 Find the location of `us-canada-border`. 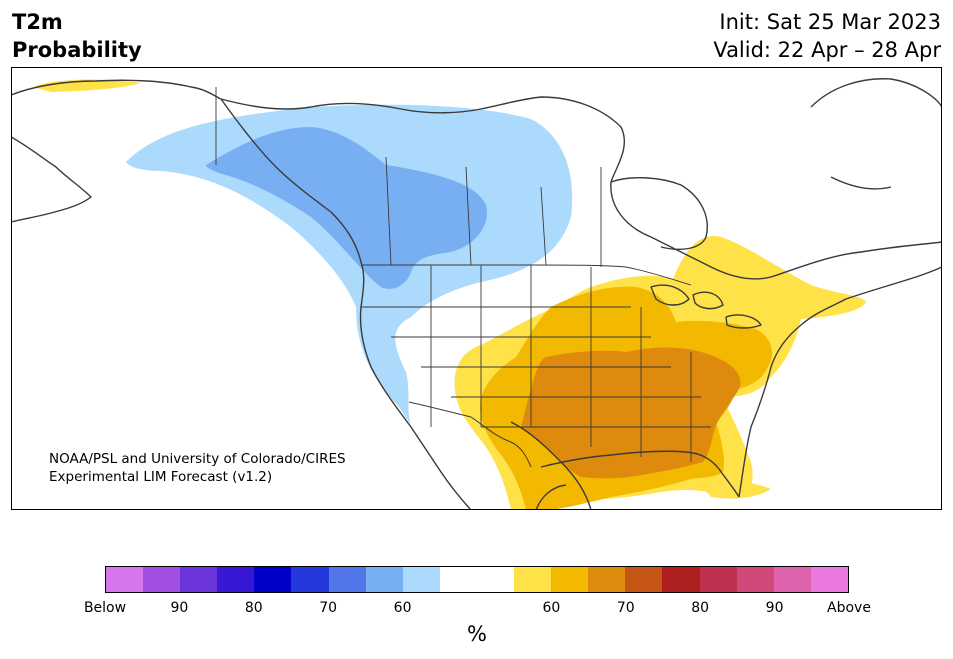

us-canada-border is located at coordinates (526, 275).